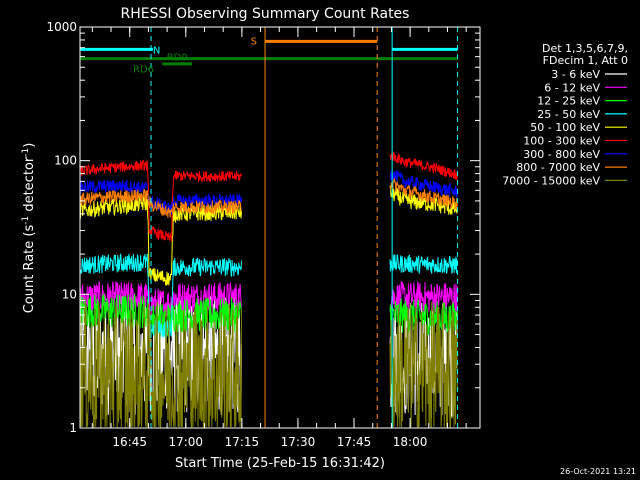  Describe the element at coordinates (69, 294) in the screenshot. I see `y-tick-label-2: 10` at that location.